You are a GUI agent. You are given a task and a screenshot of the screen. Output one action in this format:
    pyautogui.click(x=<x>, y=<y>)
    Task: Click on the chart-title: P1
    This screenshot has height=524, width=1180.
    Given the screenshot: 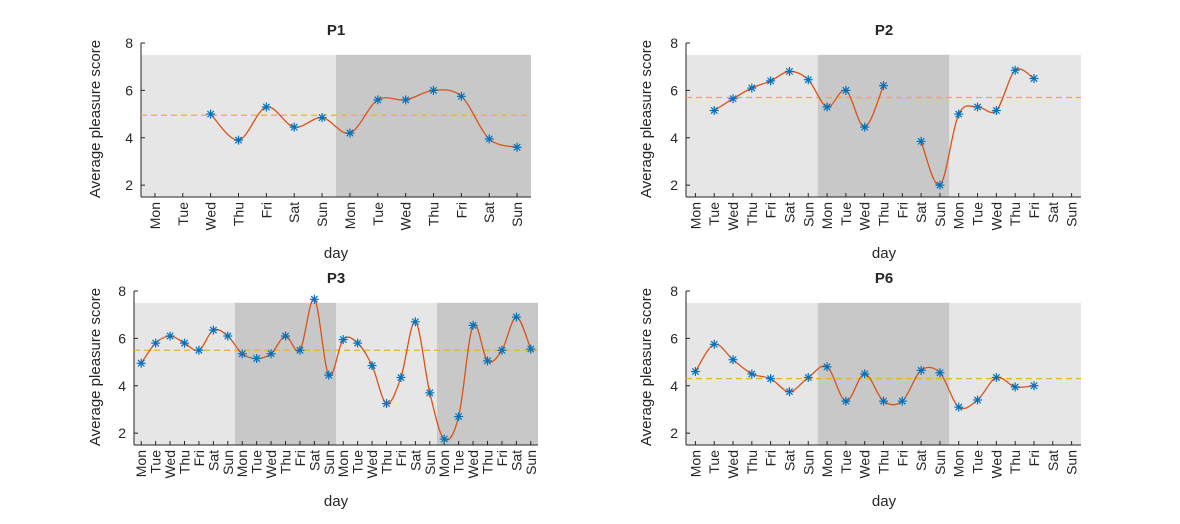 What is the action you would take?
    pyautogui.click(x=336, y=30)
    